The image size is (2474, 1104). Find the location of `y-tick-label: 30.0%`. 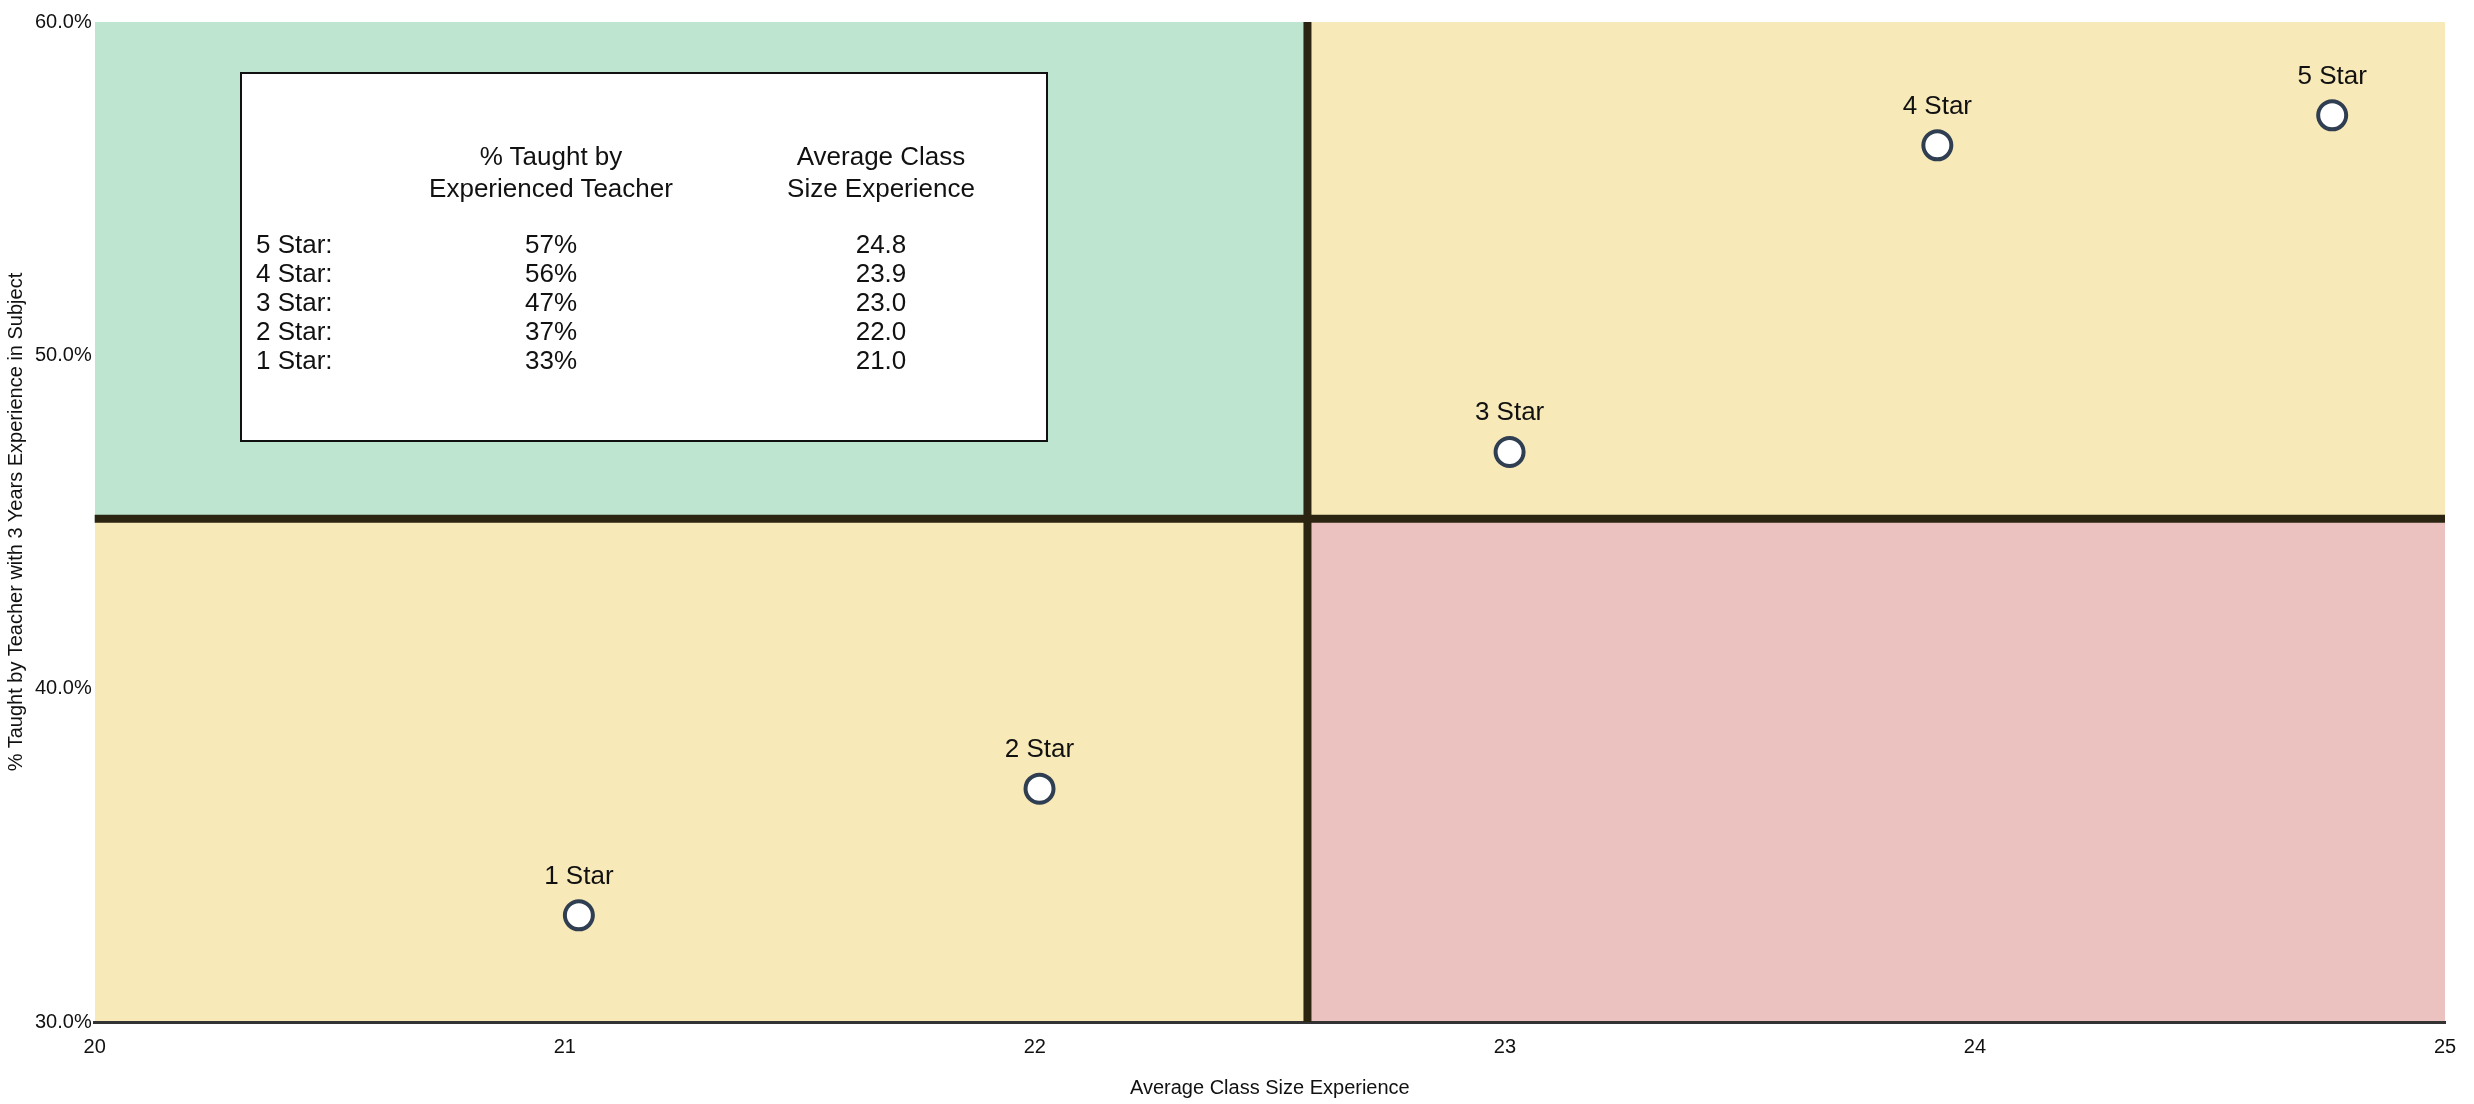

y-tick-label: 30.0% is located at coordinates (63, 1020).